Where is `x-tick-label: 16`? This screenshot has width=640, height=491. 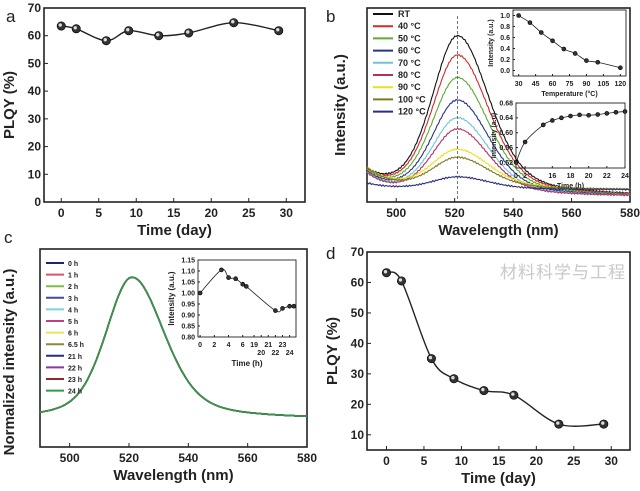 x-tick-label: 16 is located at coordinates (552, 176).